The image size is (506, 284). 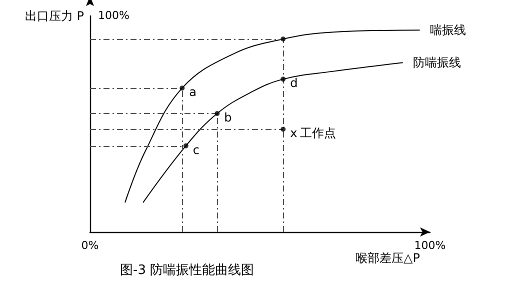 What do you see at coordinates (196, 149) in the screenshot?
I see `annotation: c` at bounding box center [196, 149].